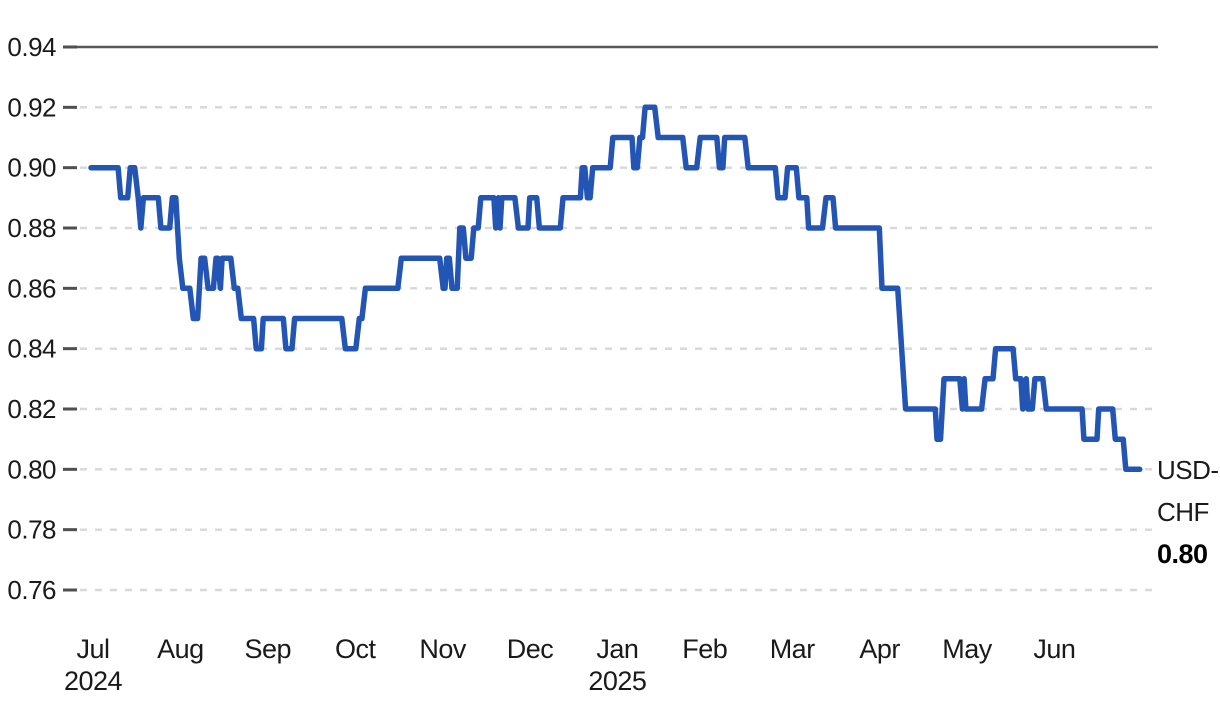 The height and width of the screenshot is (714, 1220). What do you see at coordinates (356, 649) in the screenshot?
I see `x-tick-label: Oct` at bounding box center [356, 649].